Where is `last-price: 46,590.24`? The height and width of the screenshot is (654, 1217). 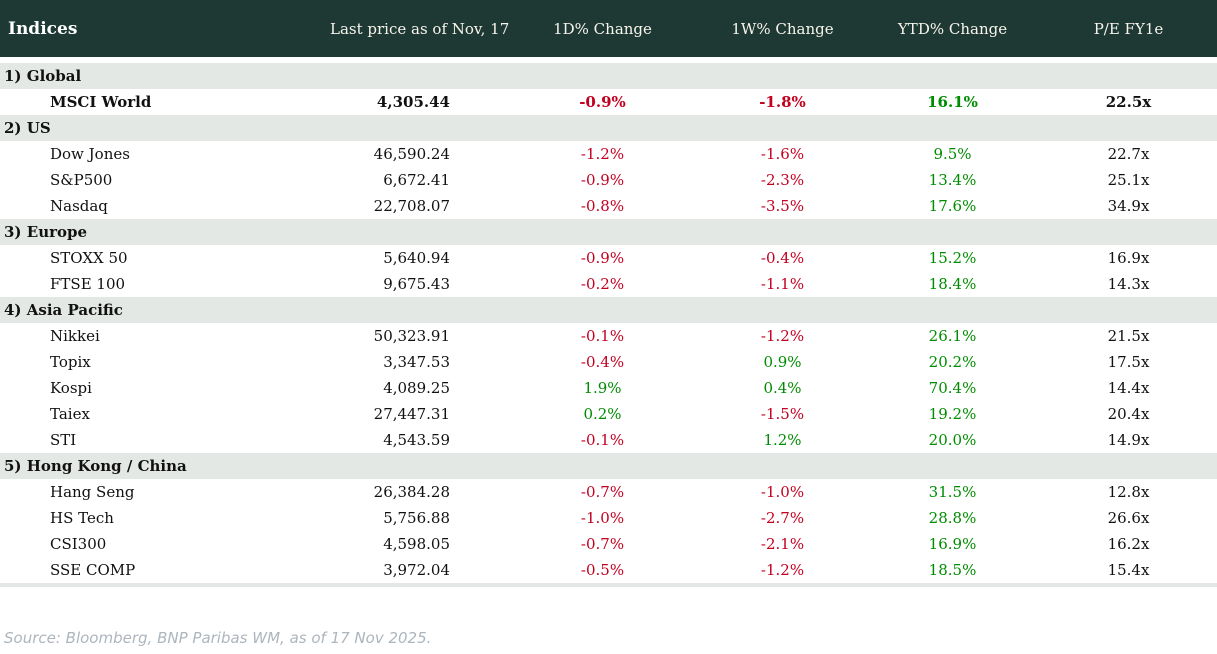
last-price: 46,590.24 is located at coordinates (411, 154).